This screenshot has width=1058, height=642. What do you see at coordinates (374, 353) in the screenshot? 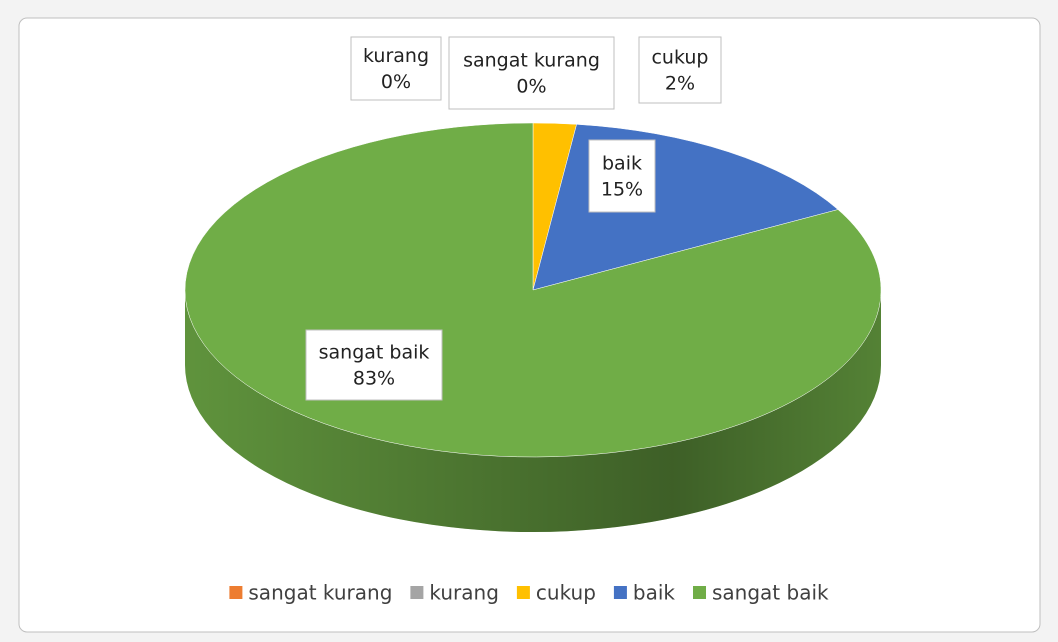
I see `data-label-category: sangat baik` at bounding box center [374, 353].